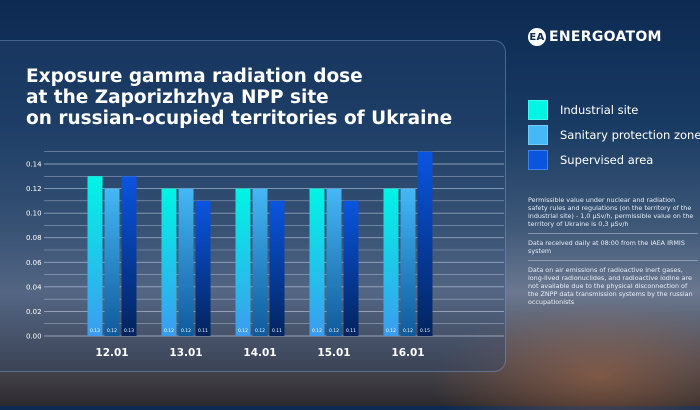 This screenshot has height=410, width=700. I want to click on x-tick-label: 12.01, so click(111, 353).